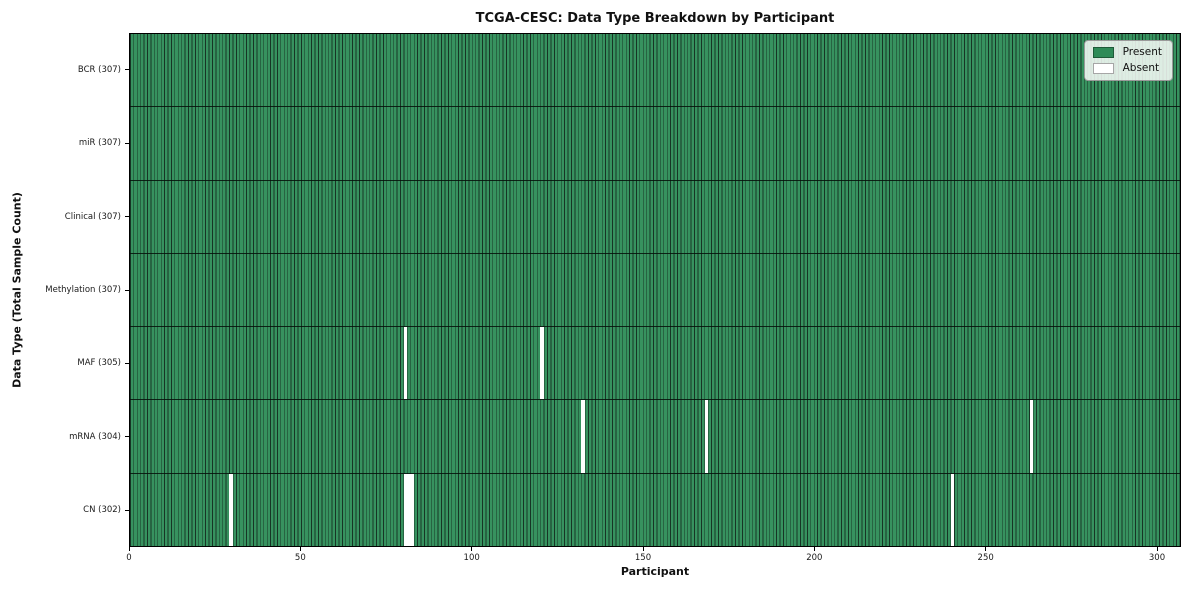 The image size is (1200, 600). I want to click on legend-item: Absent, so click(1127, 68).